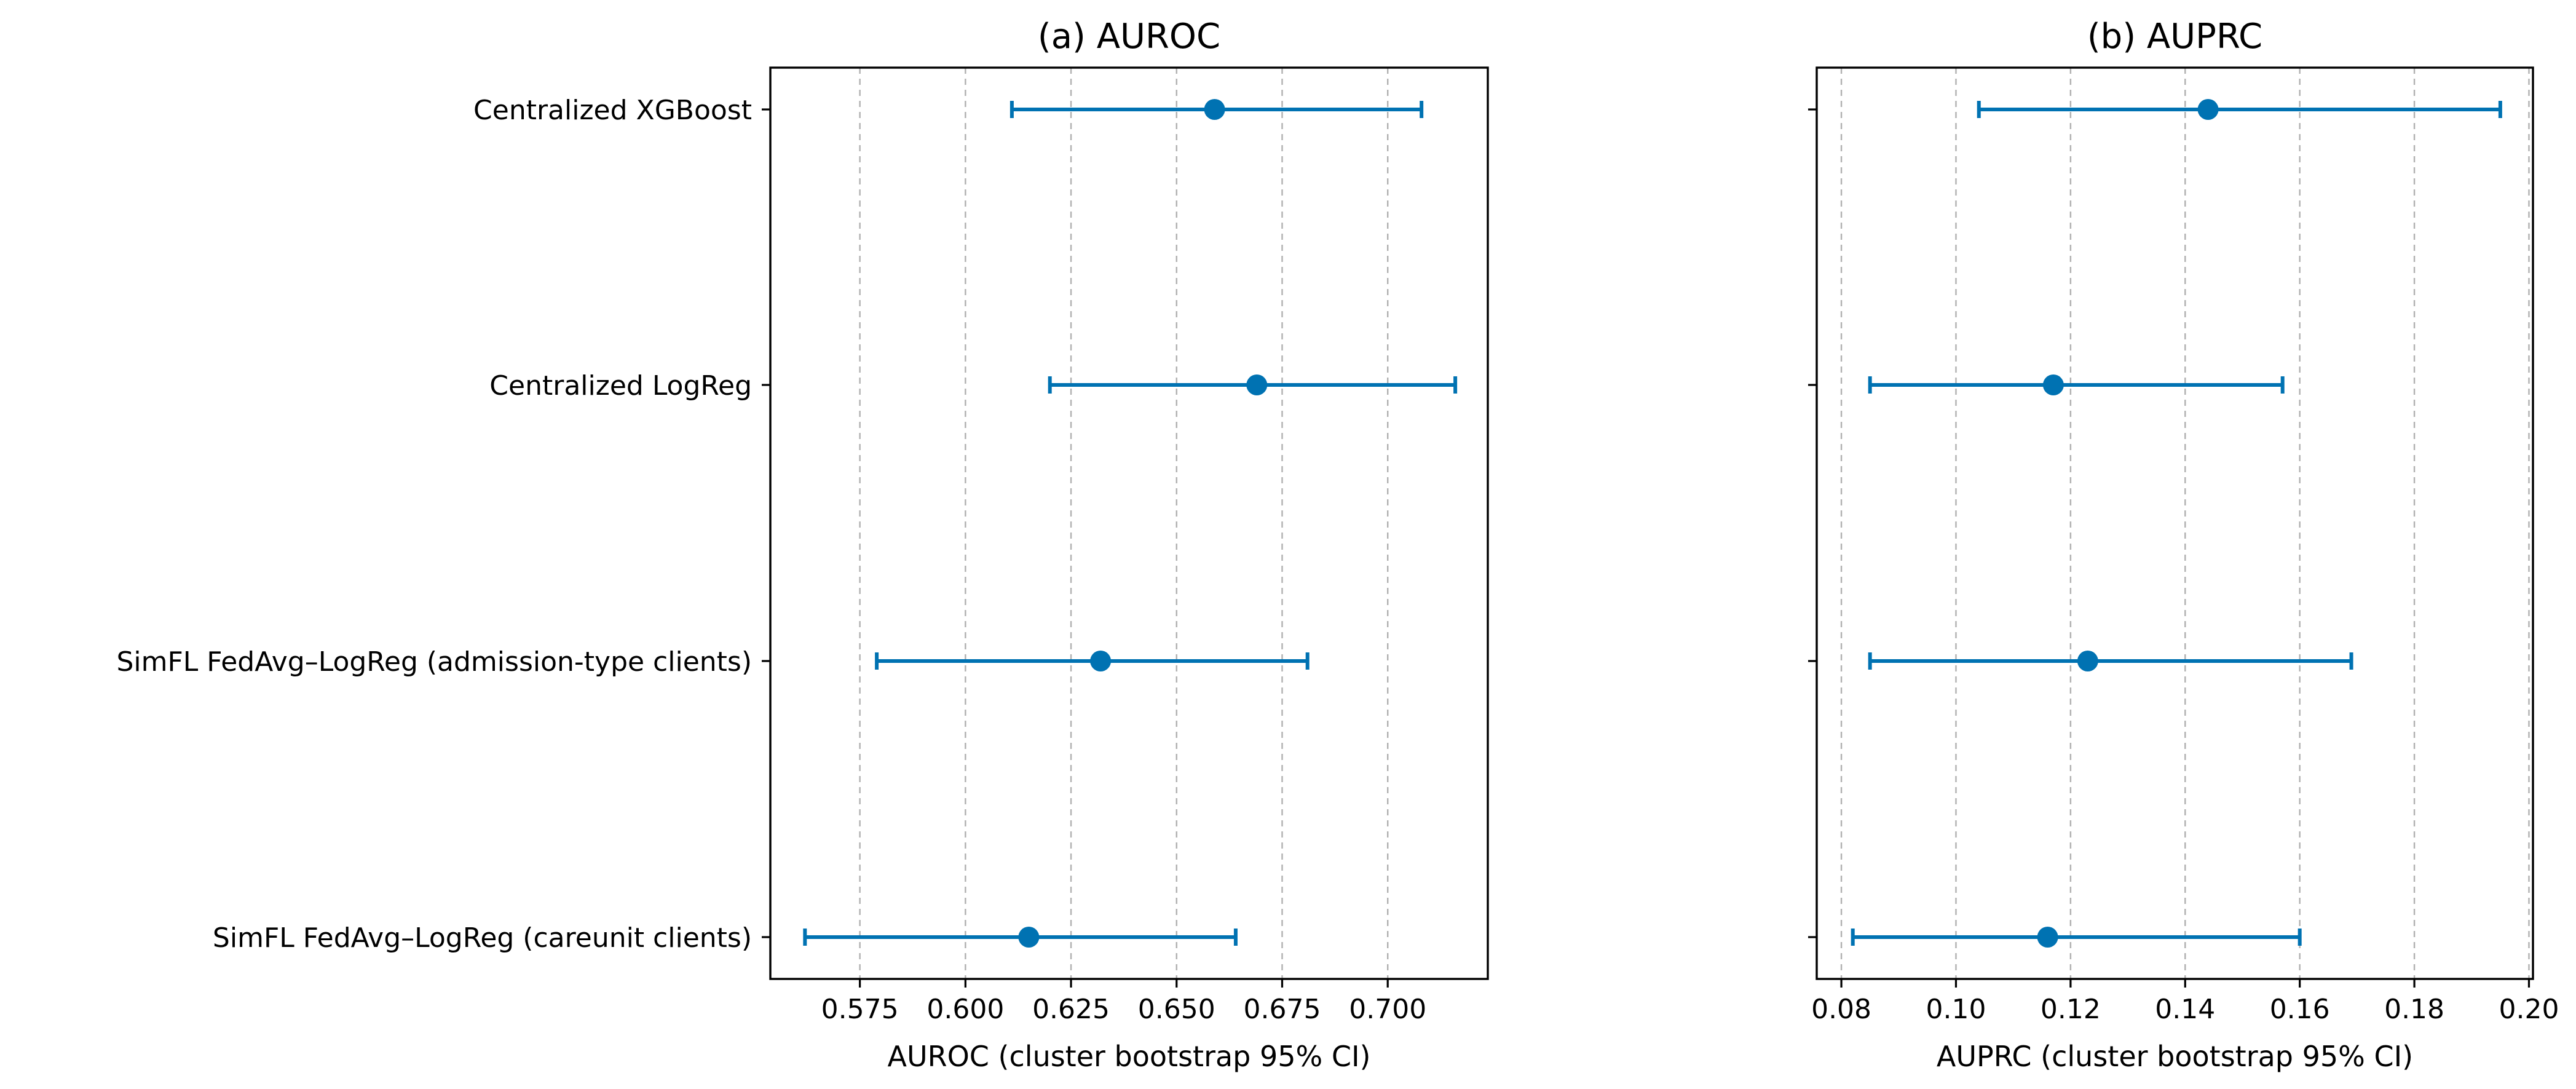  Describe the element at coordinates (620, 386) in the screenshot. I see `y-category-label: Centralized LogReg` at that location.